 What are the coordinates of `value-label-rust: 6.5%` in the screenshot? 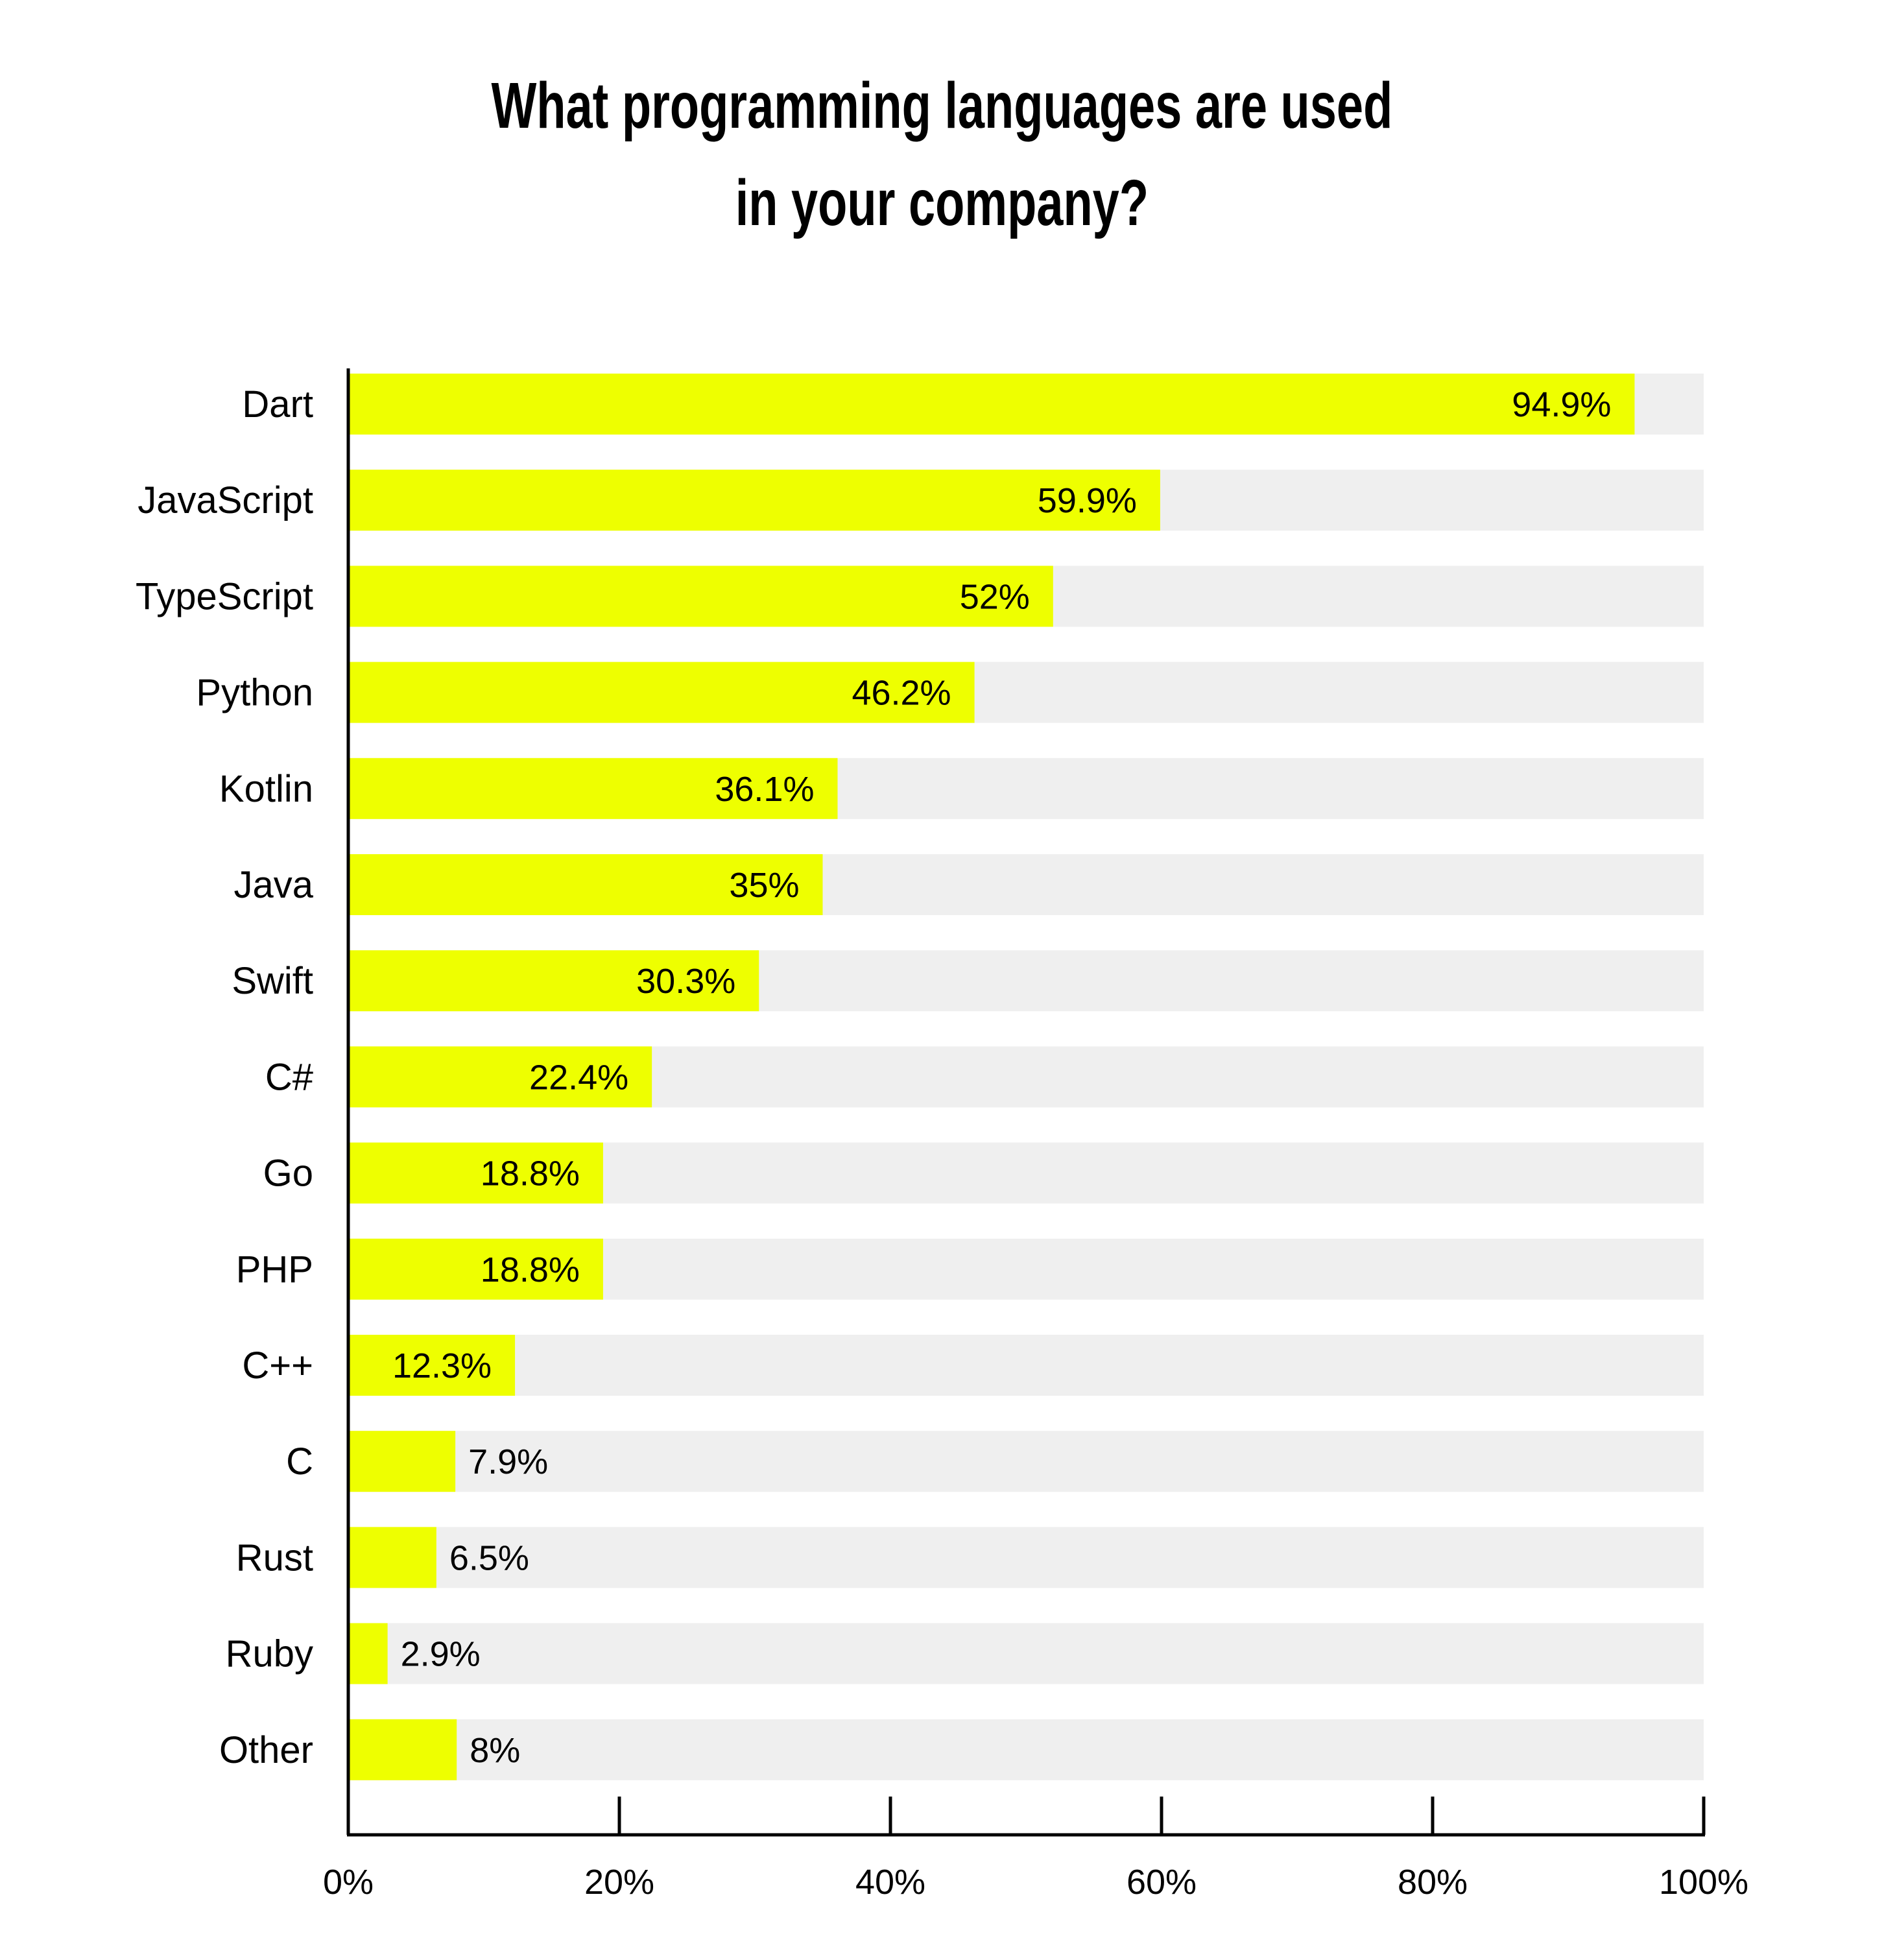 It's located at (489, 1557).